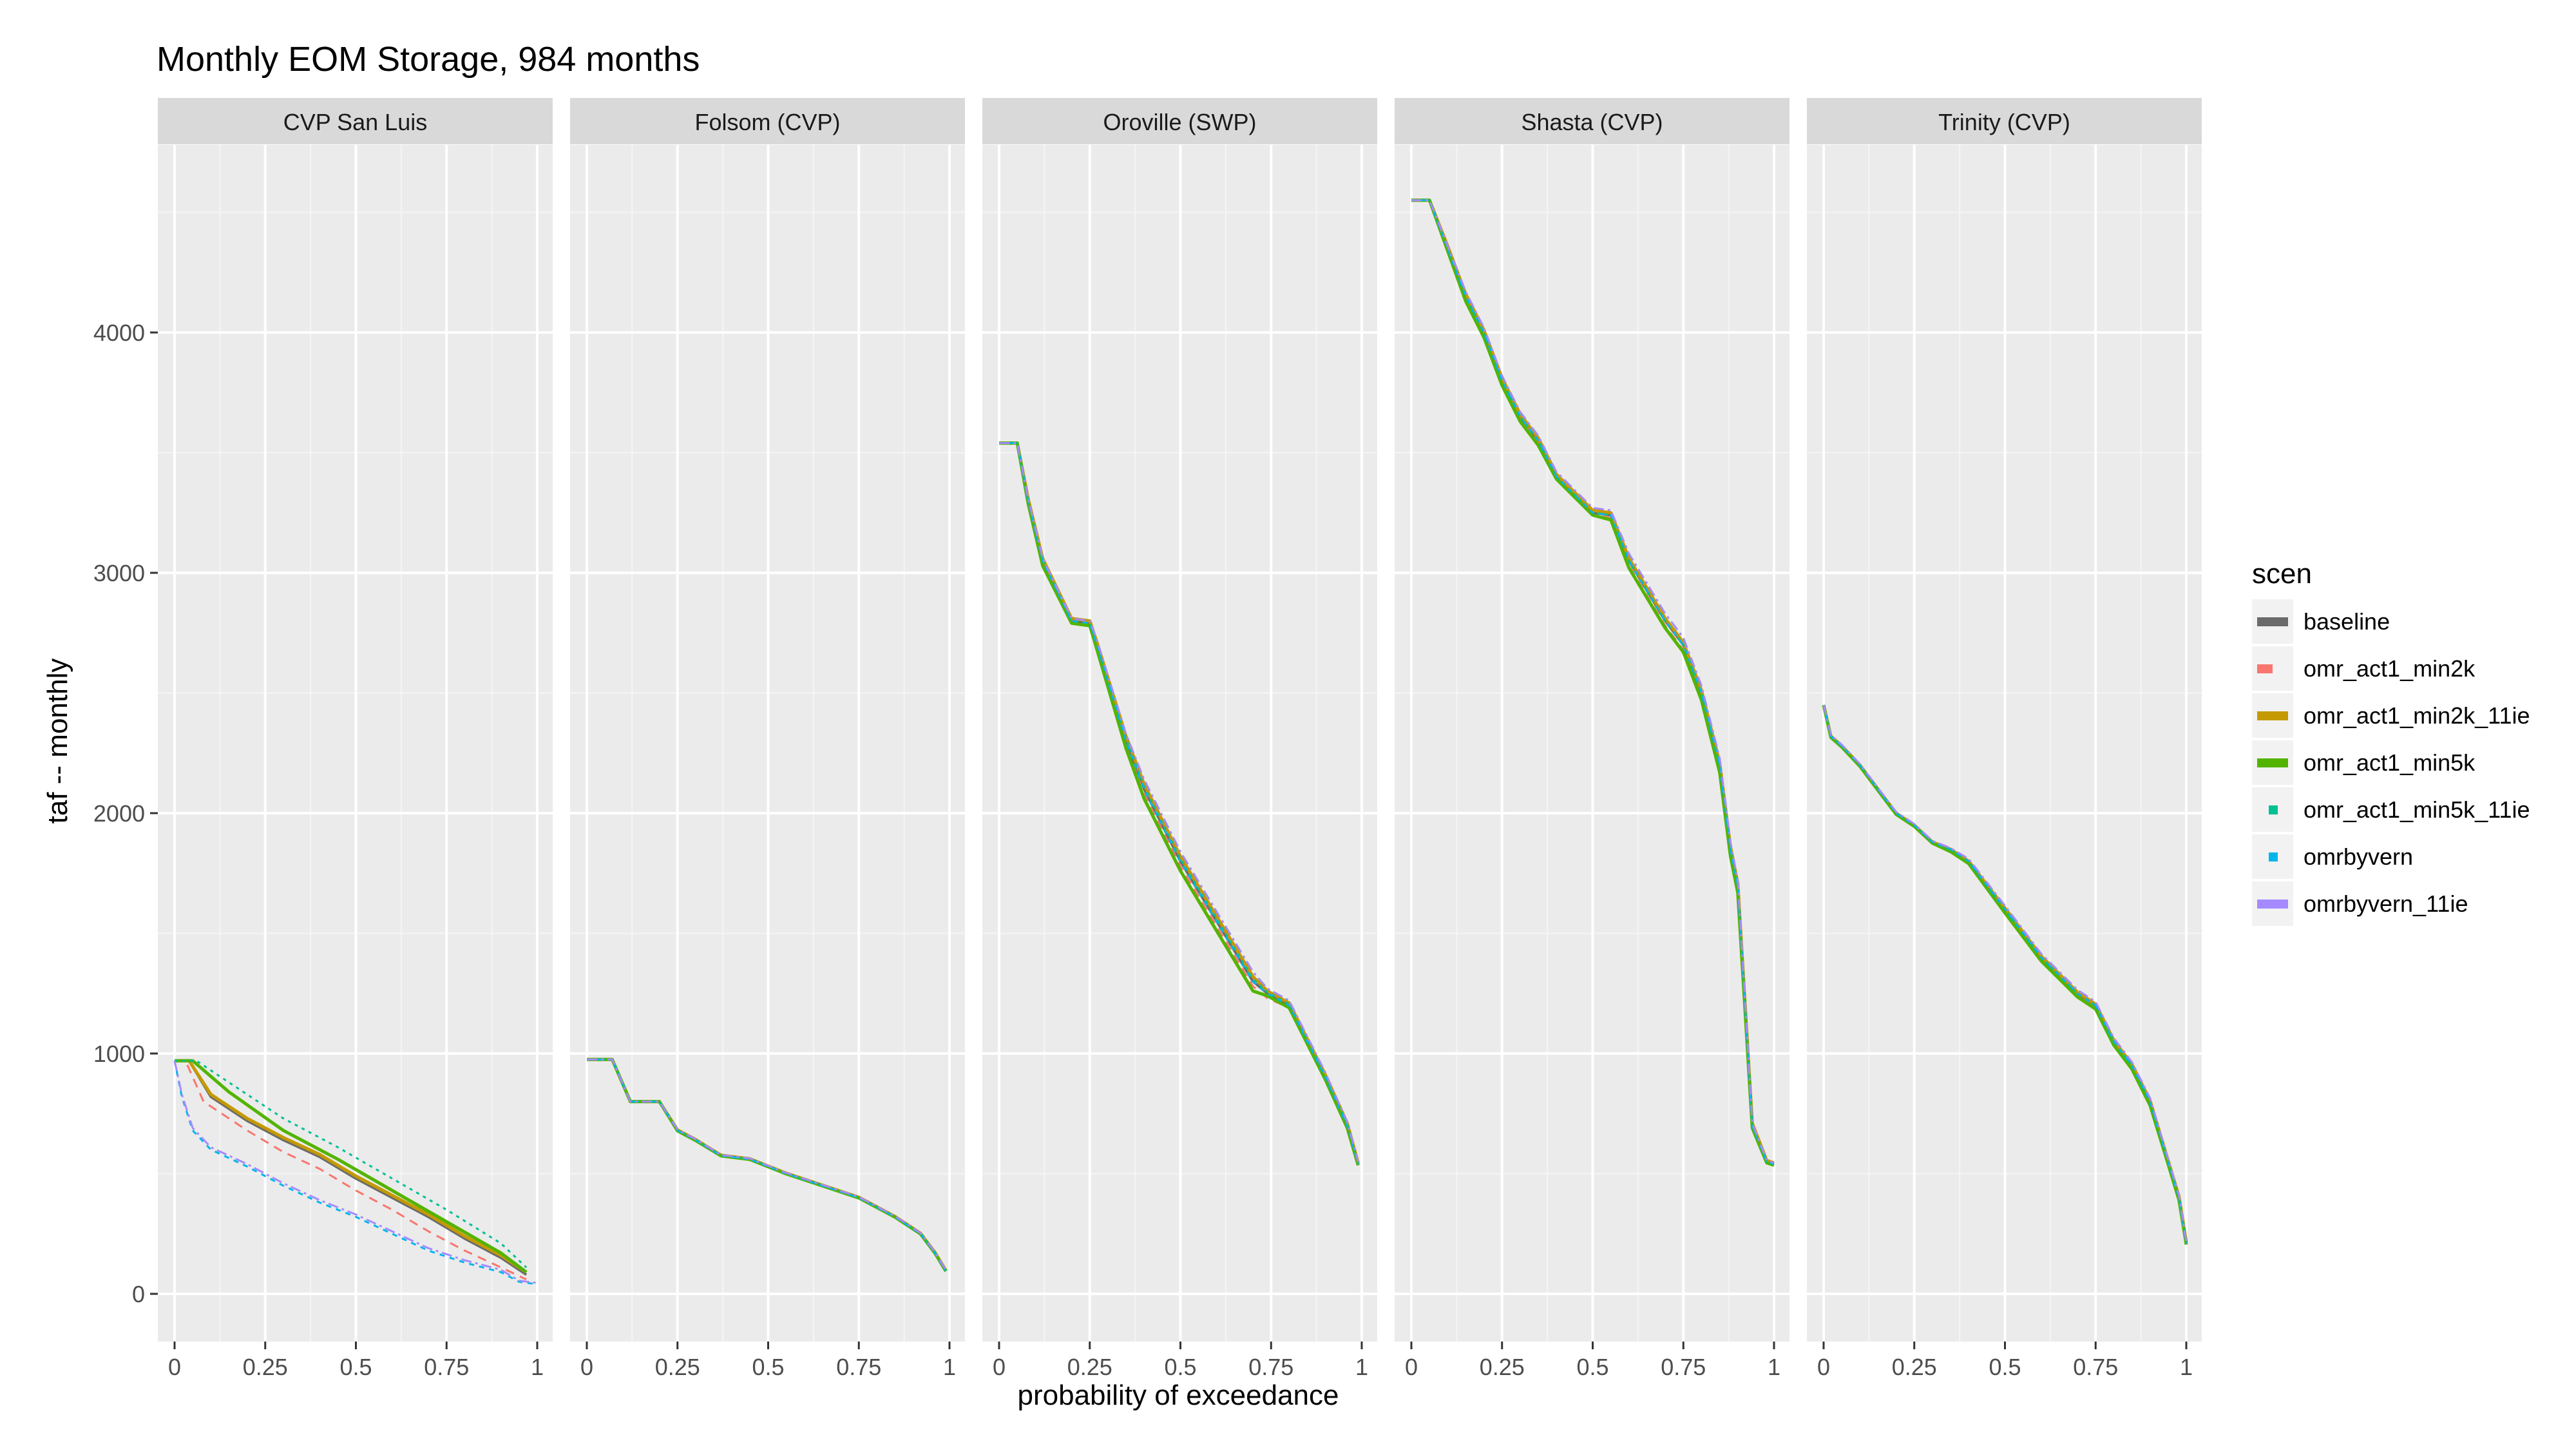 The height and width of the screenshot is (1453, 2576). What do you see at coordinates (768, 739) in the screenshot?
I see `panel-folsom-cvp: Folsom (CVP) 0 0.25 0.5 0.75 1` at bounding box center [768, 739].